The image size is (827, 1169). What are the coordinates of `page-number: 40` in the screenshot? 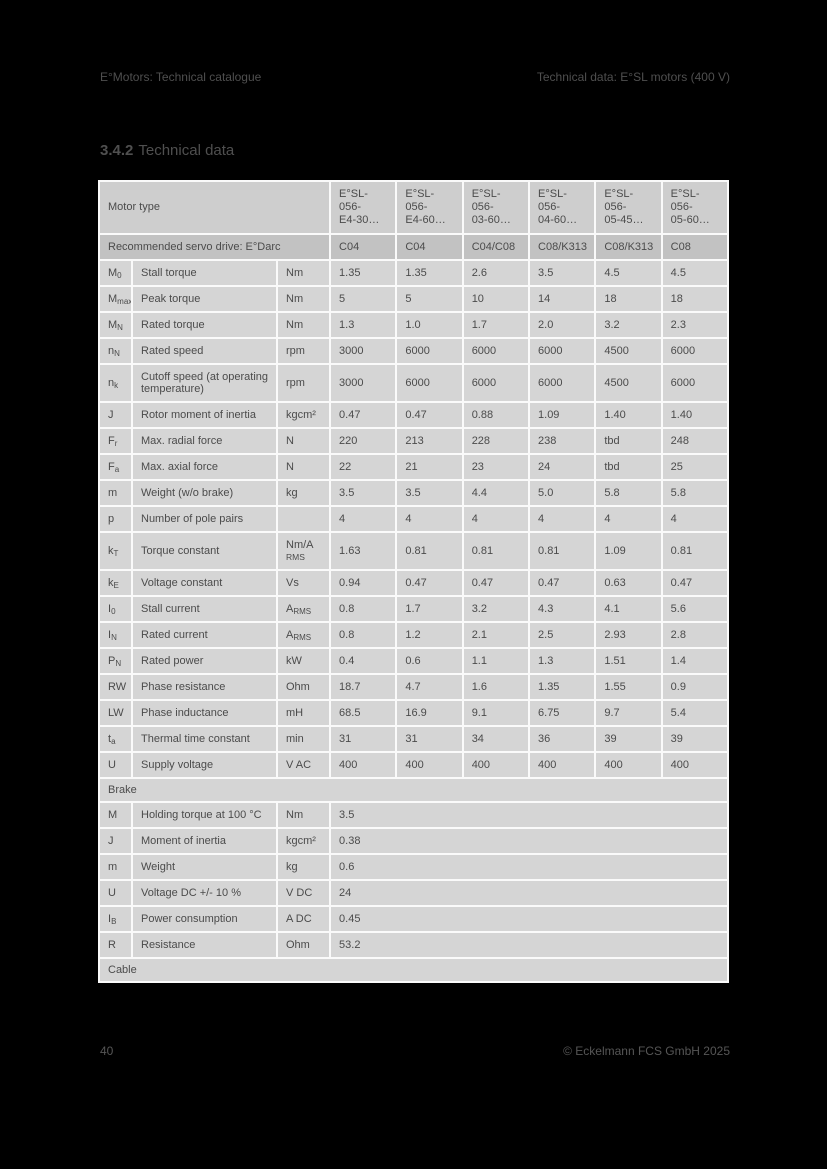 It's located at (107, 1051).